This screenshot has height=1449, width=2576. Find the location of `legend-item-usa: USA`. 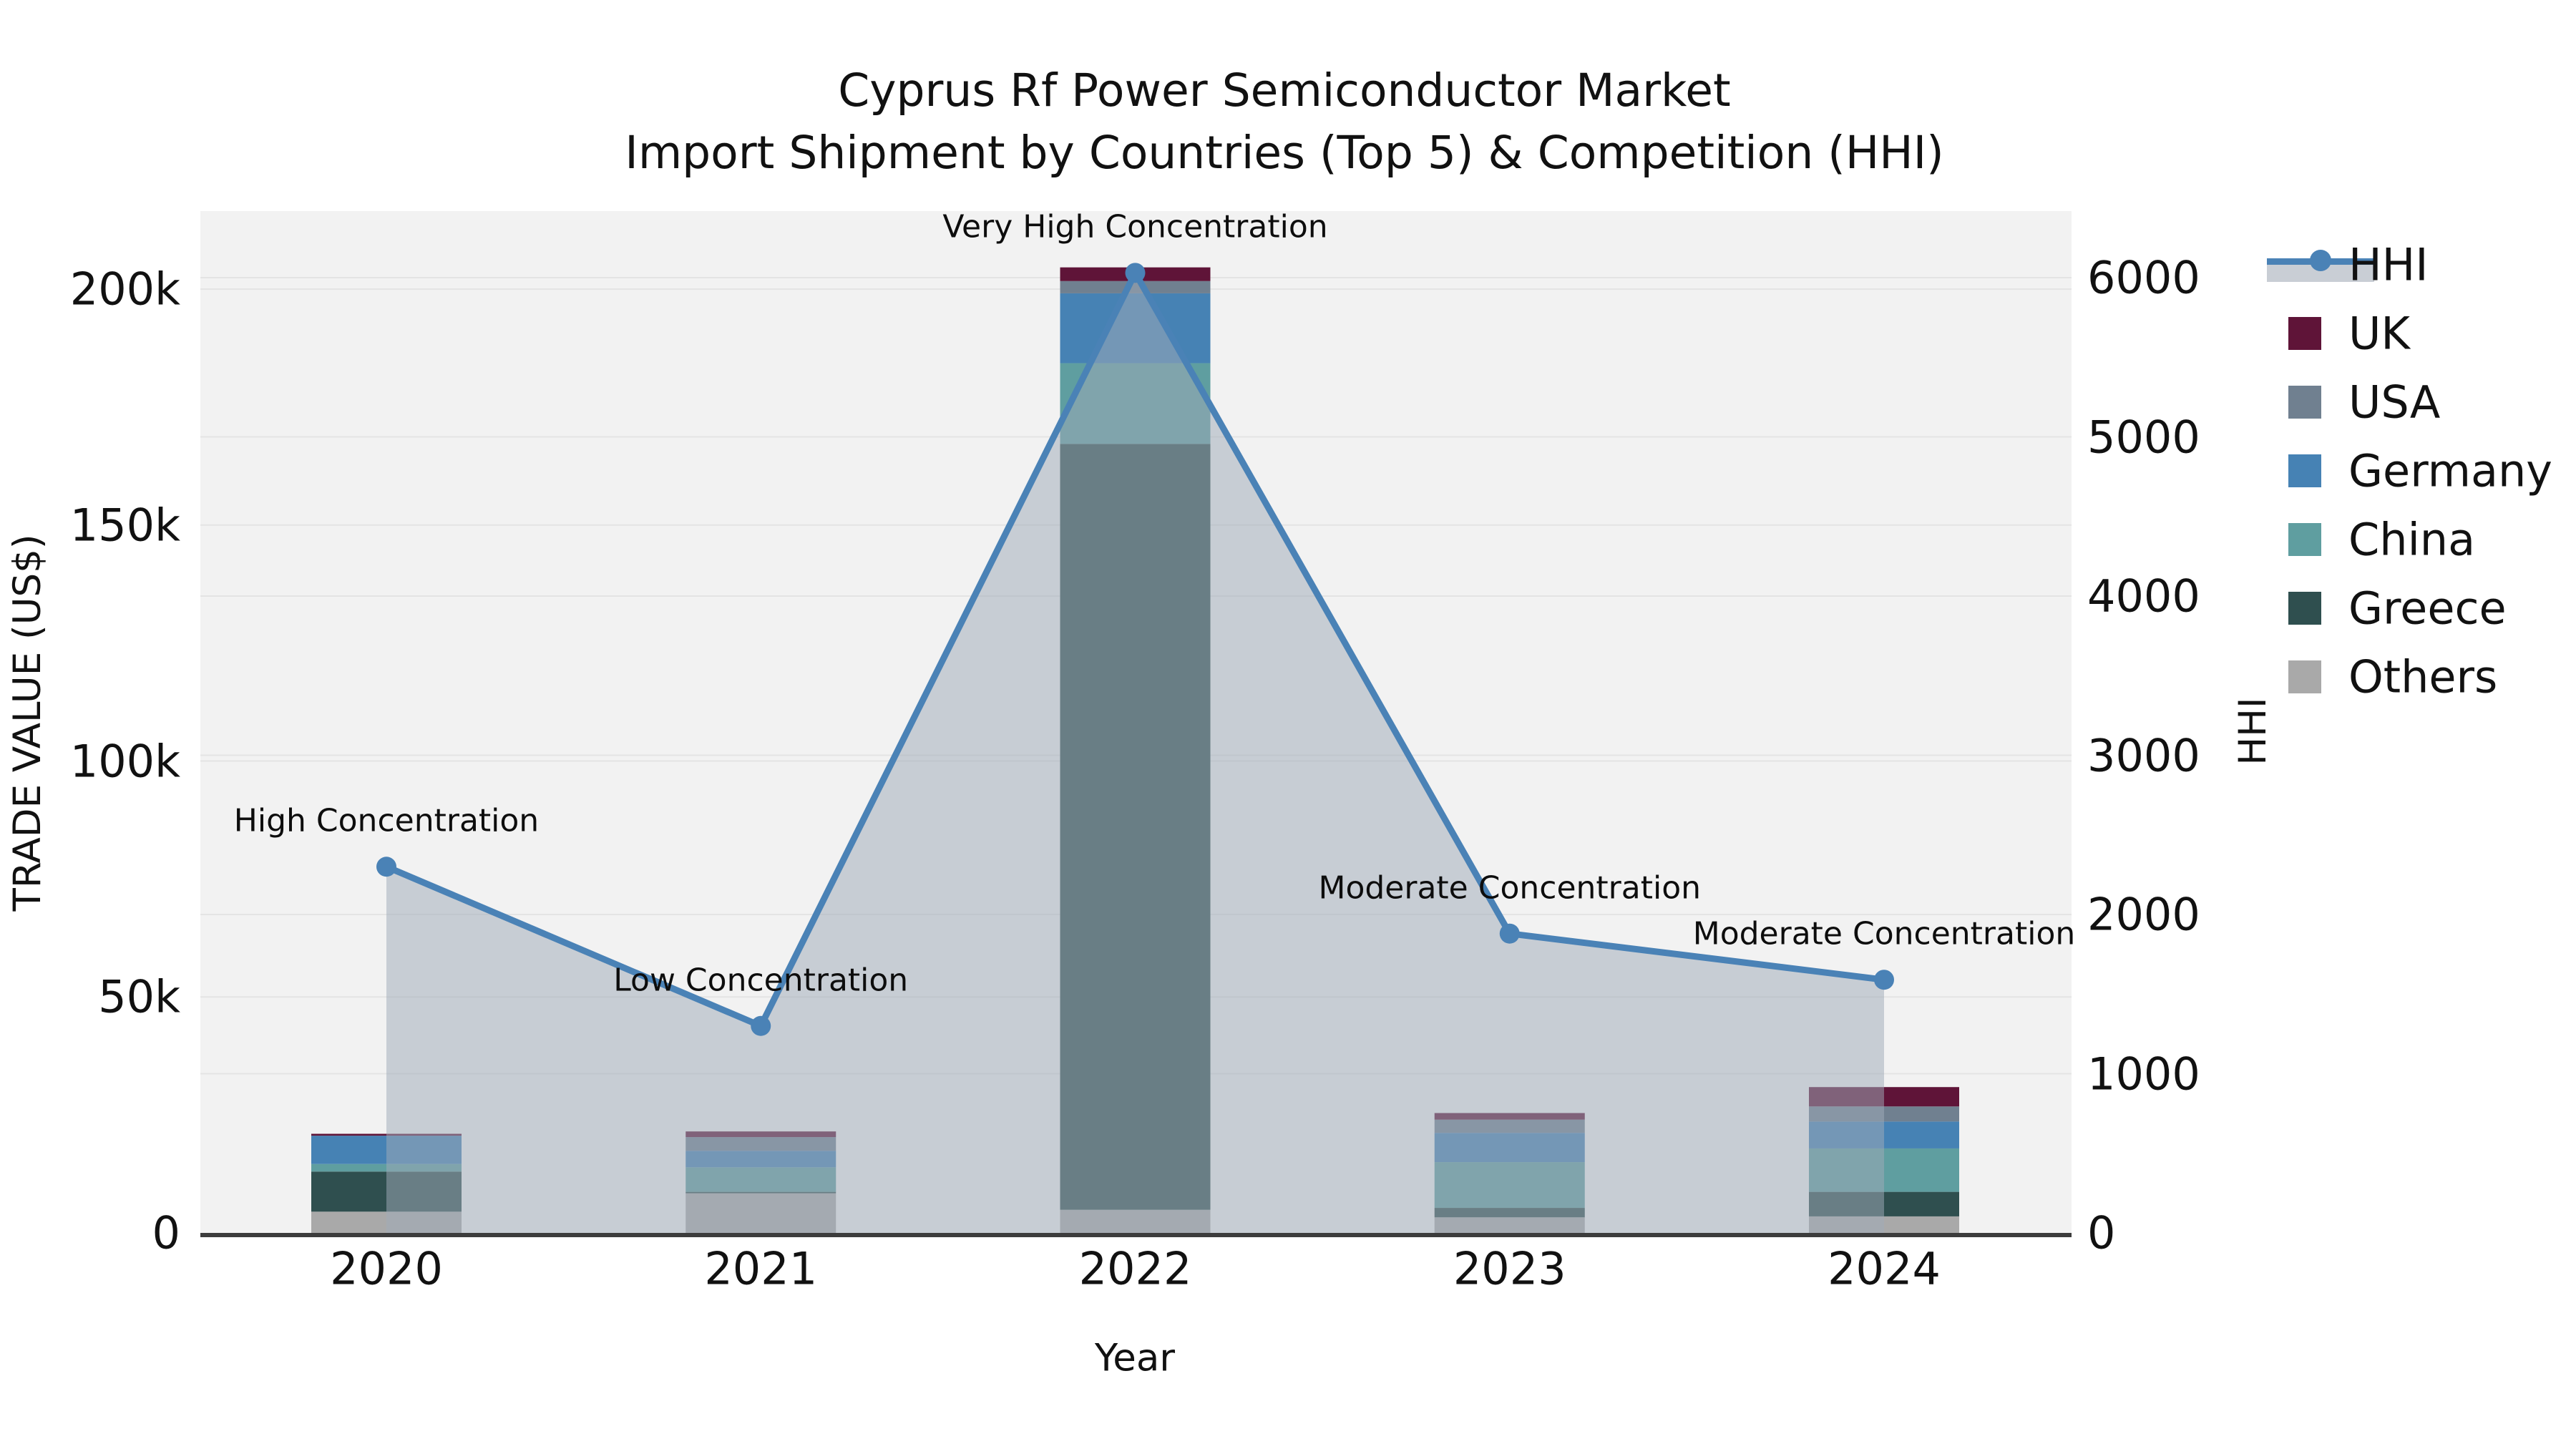

legend-item-usa: USA is located at coordinates (2415, 402).